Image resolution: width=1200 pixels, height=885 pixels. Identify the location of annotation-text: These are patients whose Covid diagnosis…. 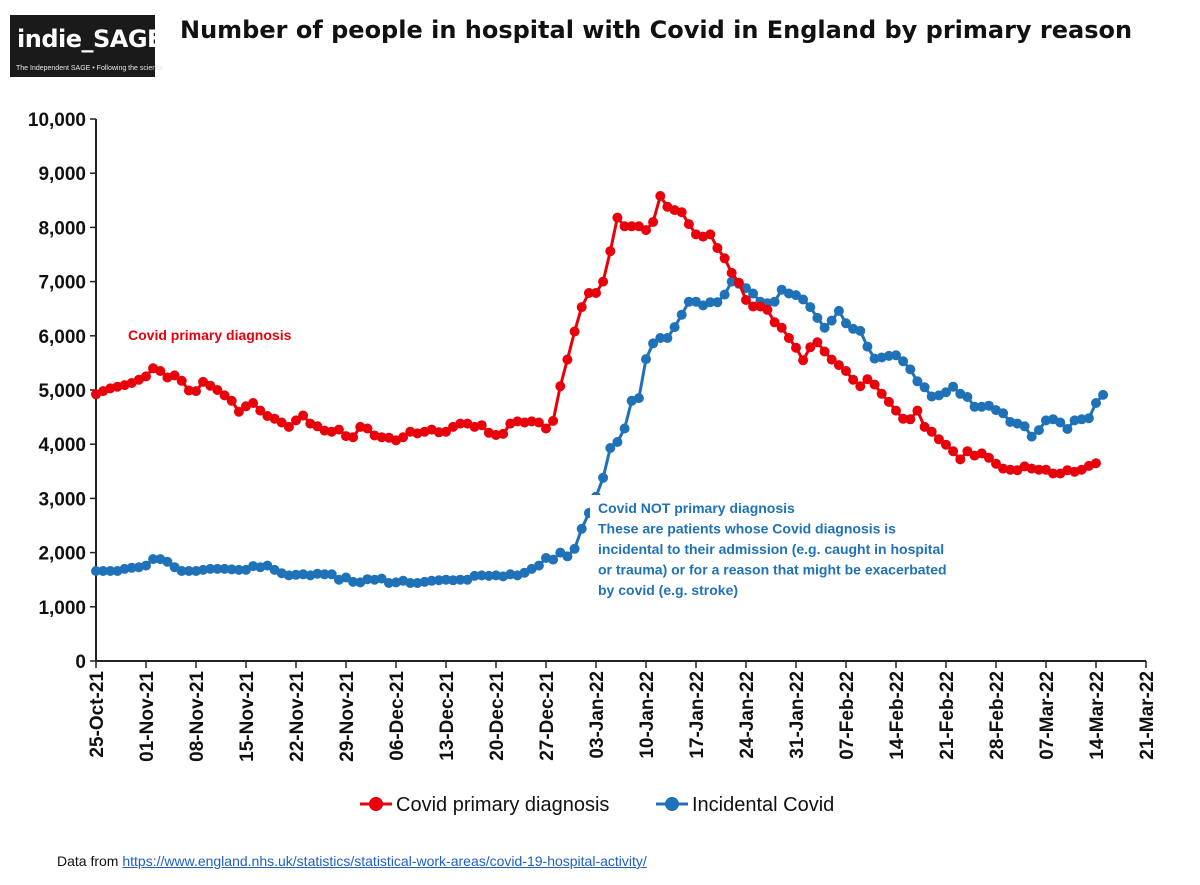
(747, 529).